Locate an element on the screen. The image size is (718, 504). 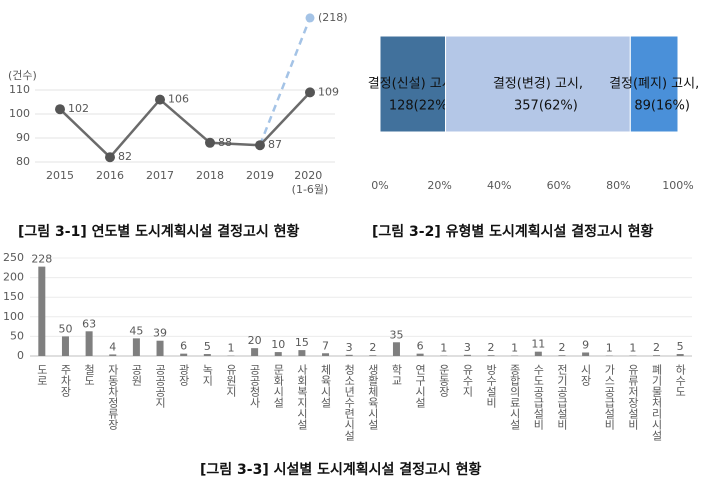
data-label: 39 is located at coordinates (160, 333).